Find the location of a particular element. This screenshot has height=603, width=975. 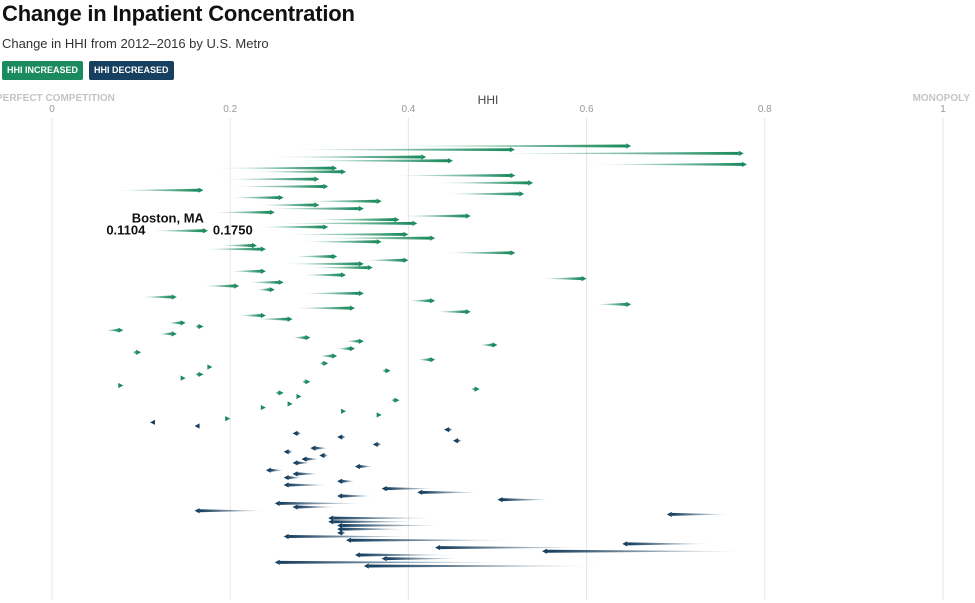

legend-increased: HHI INCREASED is located at coordinates (43, 70).